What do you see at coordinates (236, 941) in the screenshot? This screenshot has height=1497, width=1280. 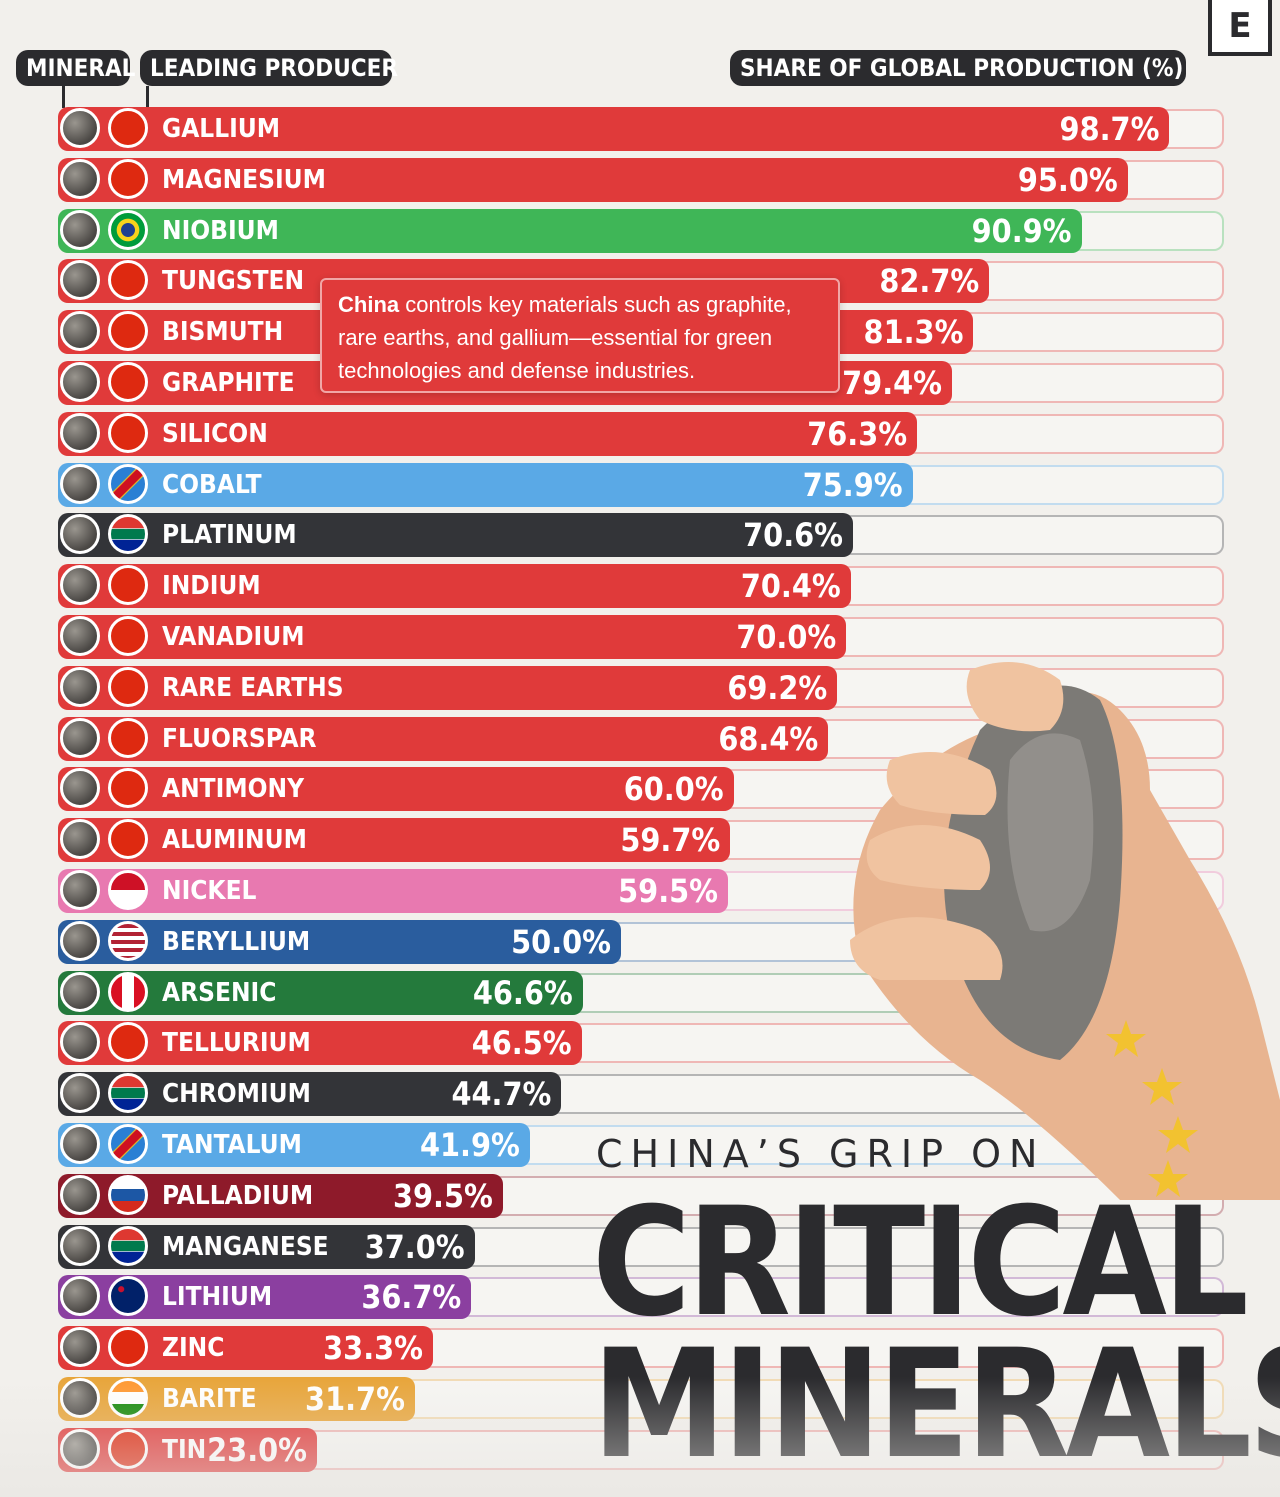 I see `mineral-label: BERYLLIUM` at bounding box center [236, 941].